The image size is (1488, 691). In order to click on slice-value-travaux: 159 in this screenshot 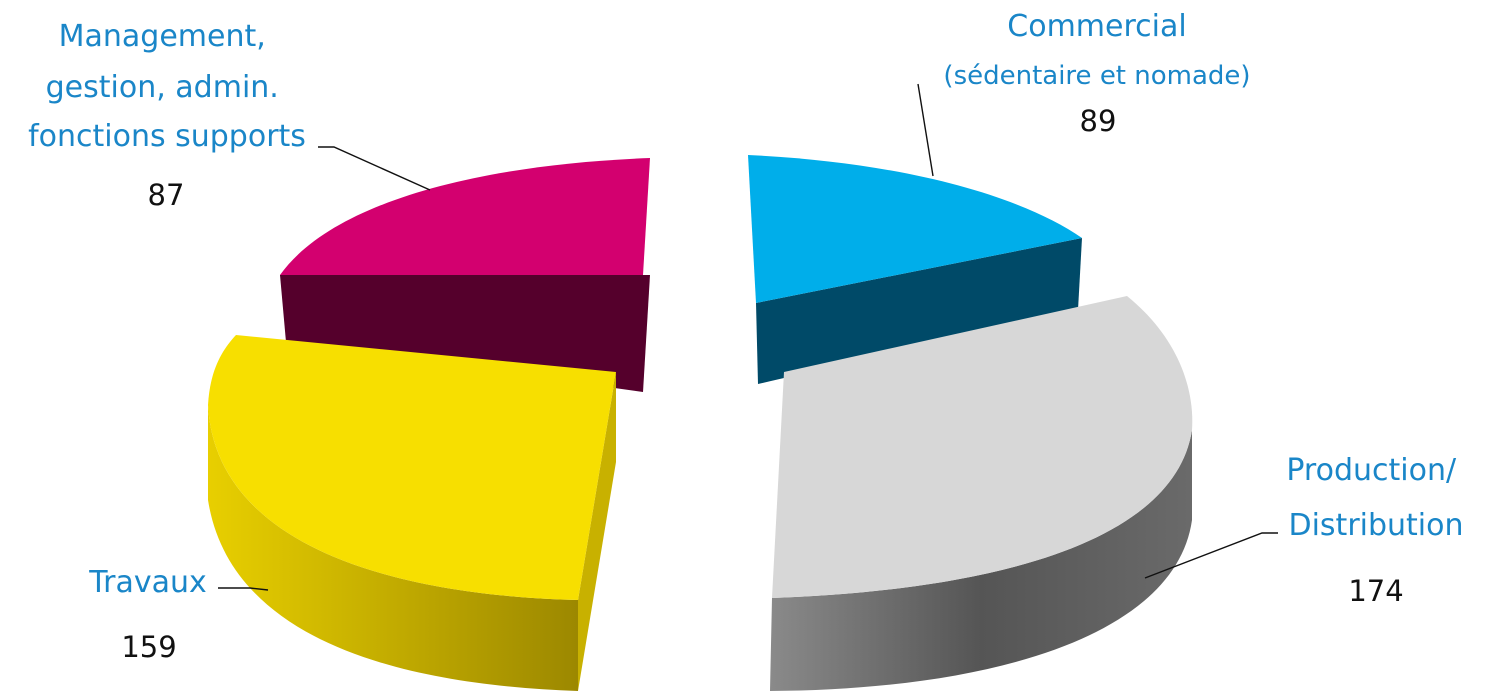, I will do `click(148, 647)`.